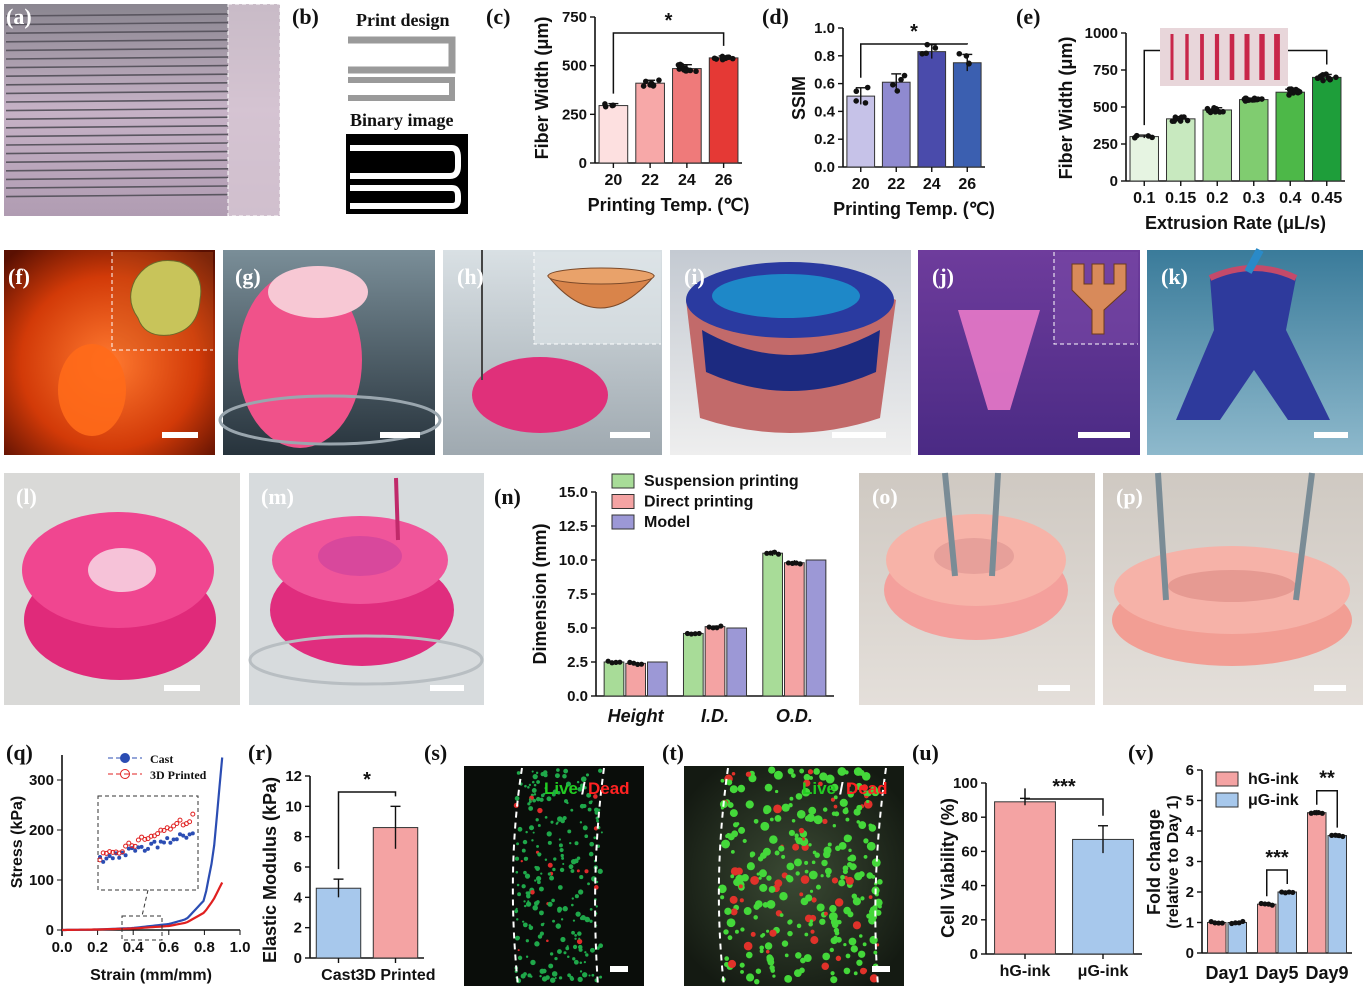 The image size is (1367, 991). What do you see at coordinates (41, 880) in the screenshot?
I see `y-tick-label: 100` at bounding box center [41, 880].